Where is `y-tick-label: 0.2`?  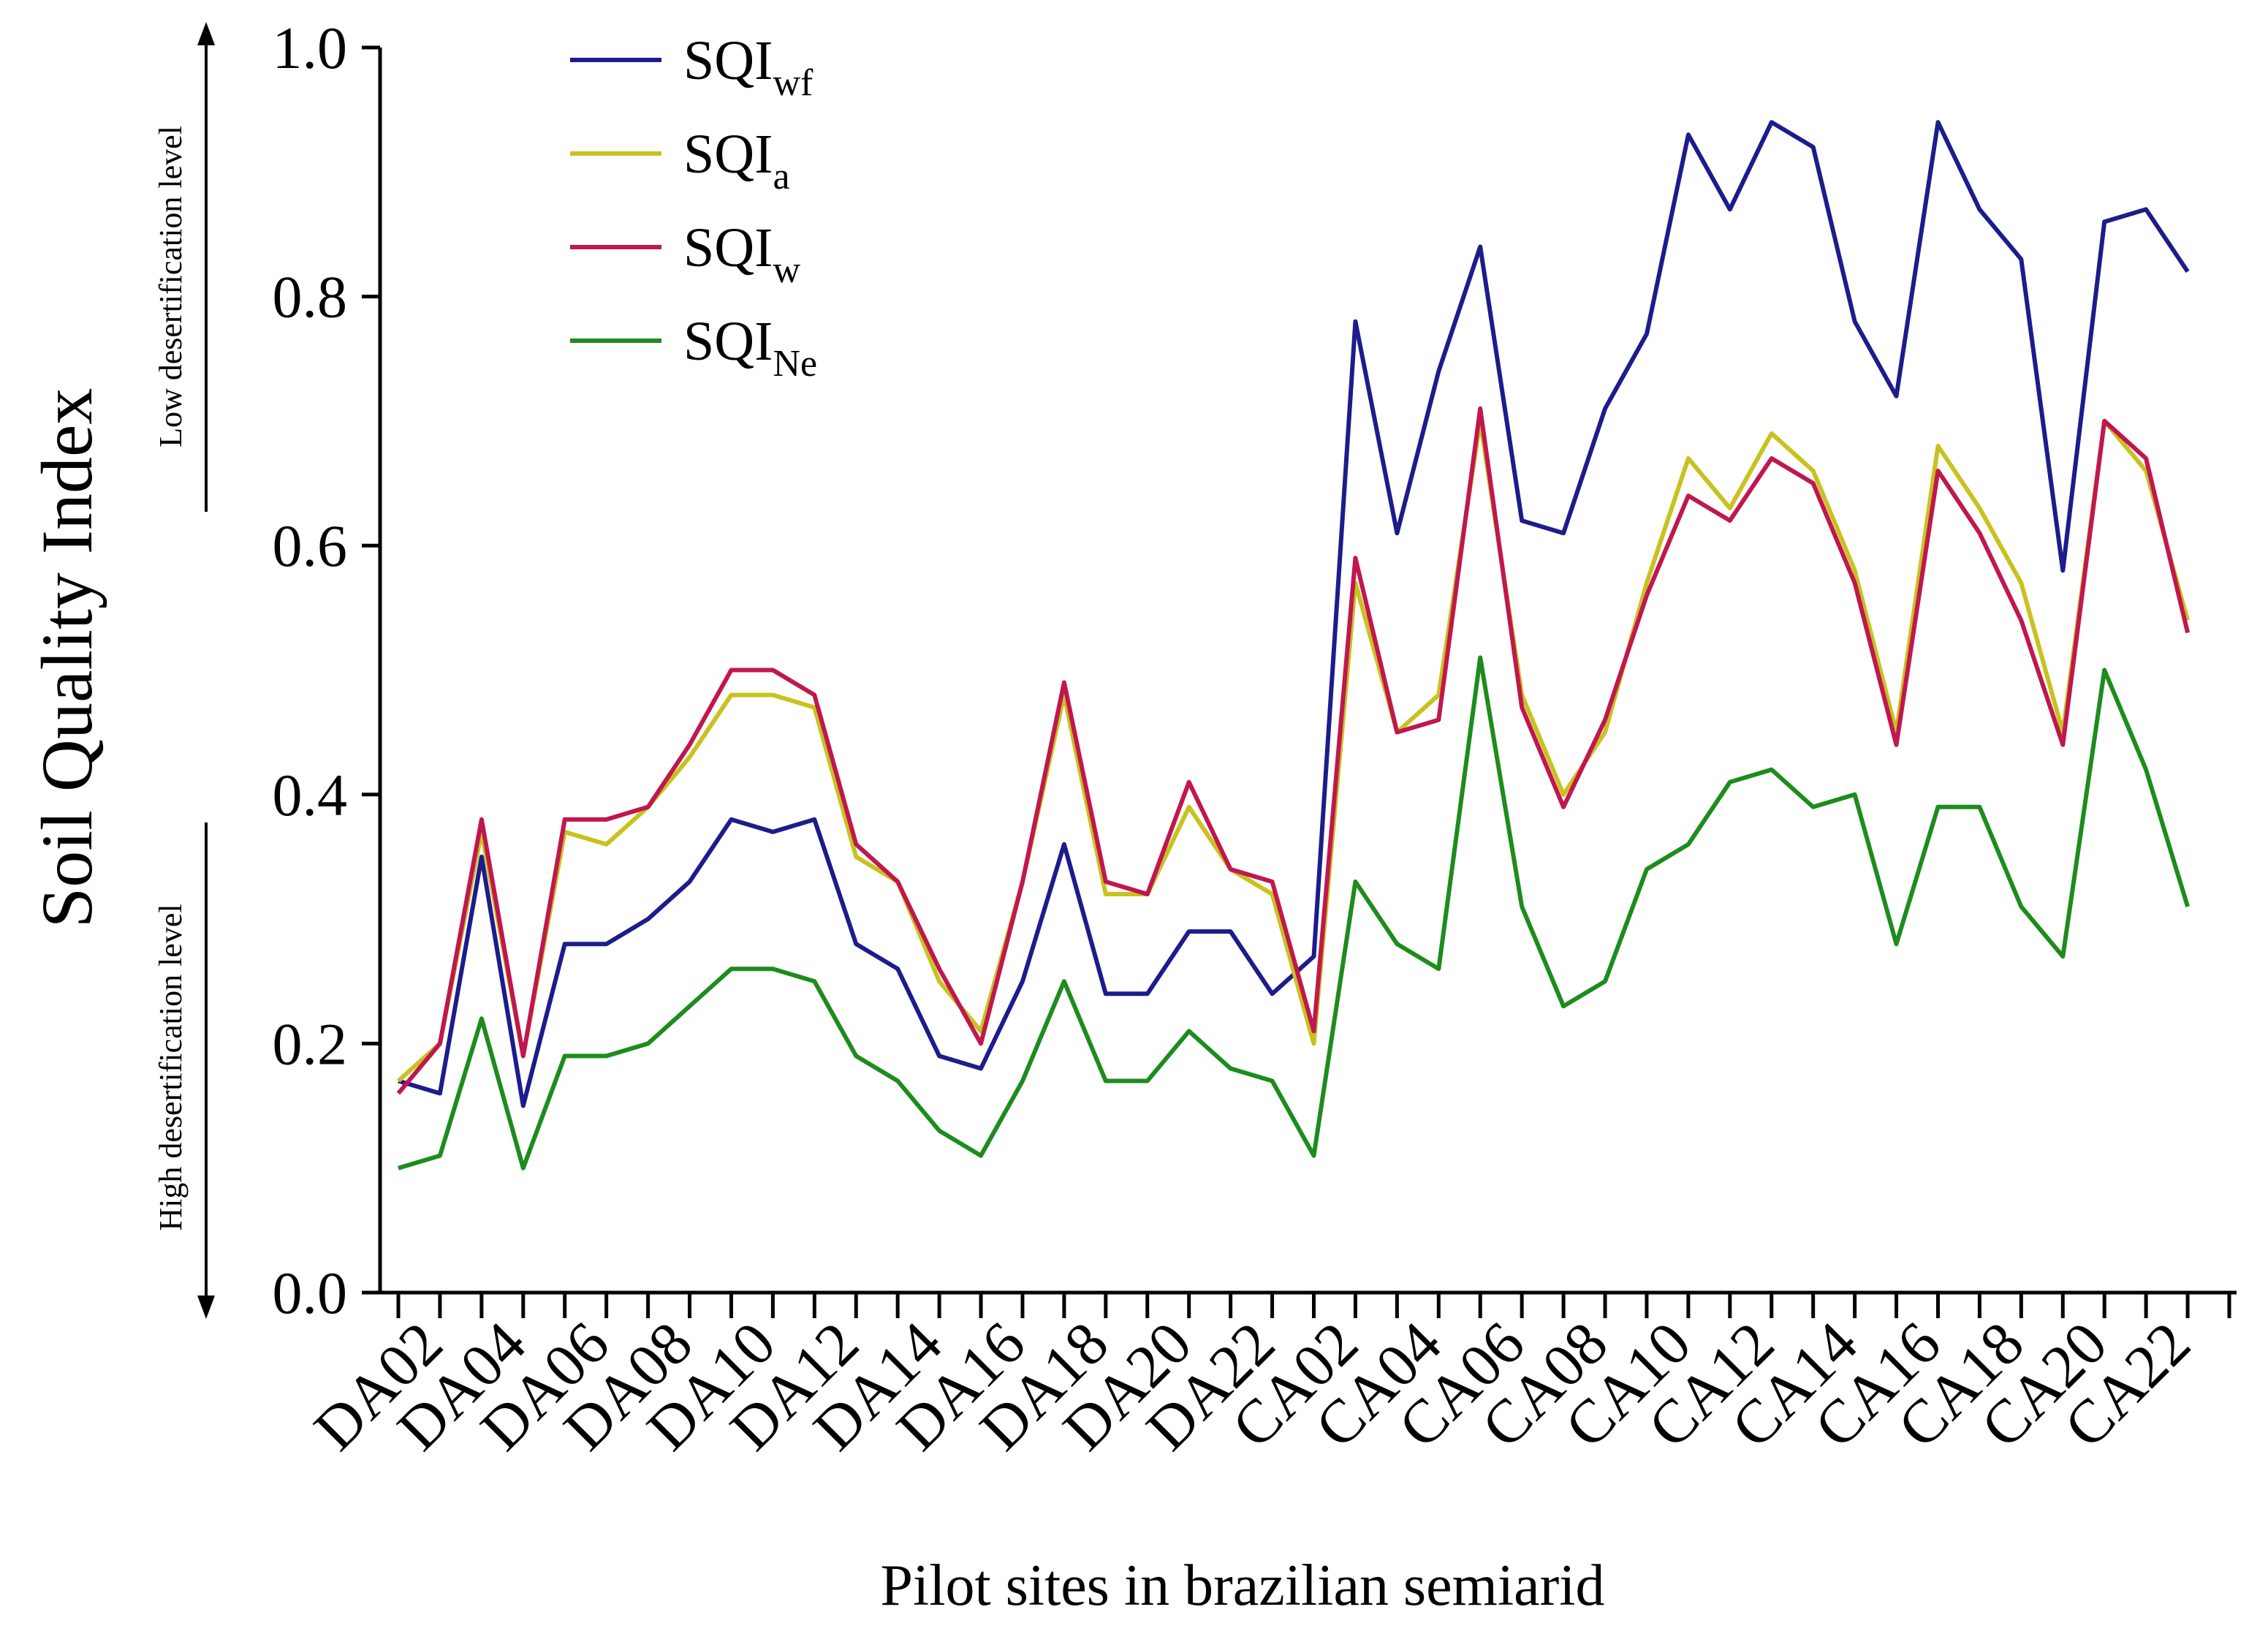 y-tick-label: 0.2 is located at coordinates (310, 1043).